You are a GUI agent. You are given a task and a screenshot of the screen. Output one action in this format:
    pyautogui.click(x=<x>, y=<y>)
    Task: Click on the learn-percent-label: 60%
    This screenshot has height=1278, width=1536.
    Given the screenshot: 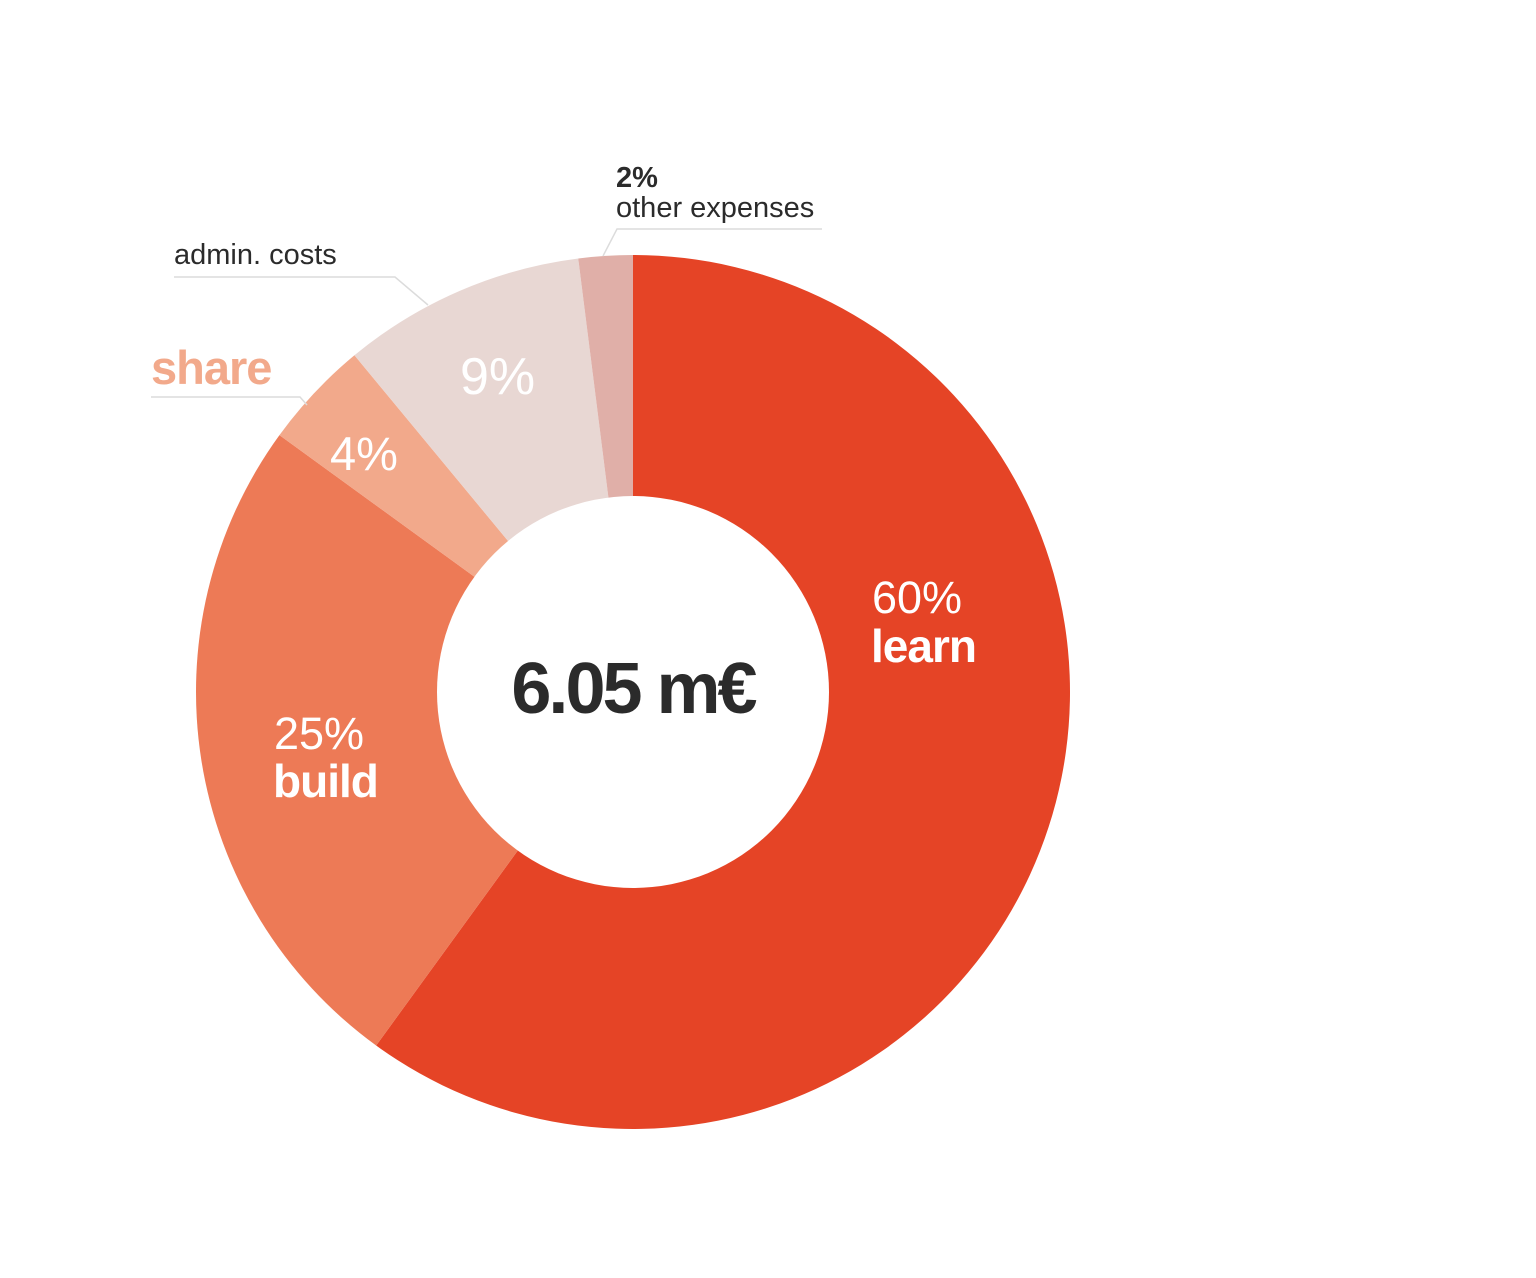 What is the action you would take?
    pyautogui.click(x=917, y=597)
    